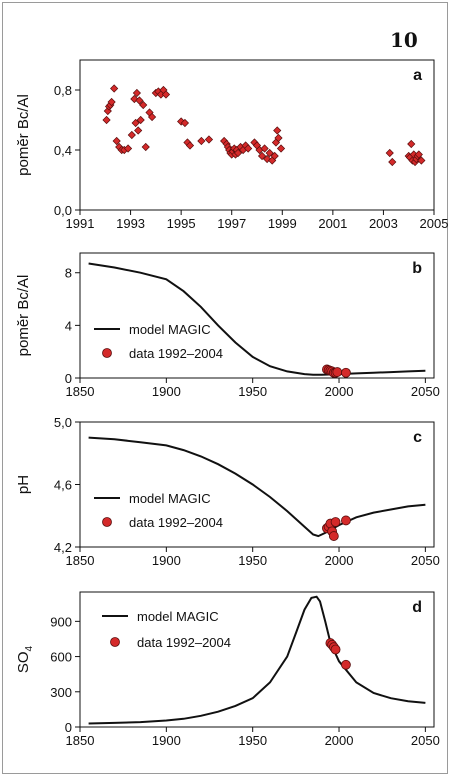 Image resolution: width=452 pixels, height=778 pixels. Describe the element at coordinates (434, 223) in the screenshot. I see `x-tick-label: 2005` at that location.